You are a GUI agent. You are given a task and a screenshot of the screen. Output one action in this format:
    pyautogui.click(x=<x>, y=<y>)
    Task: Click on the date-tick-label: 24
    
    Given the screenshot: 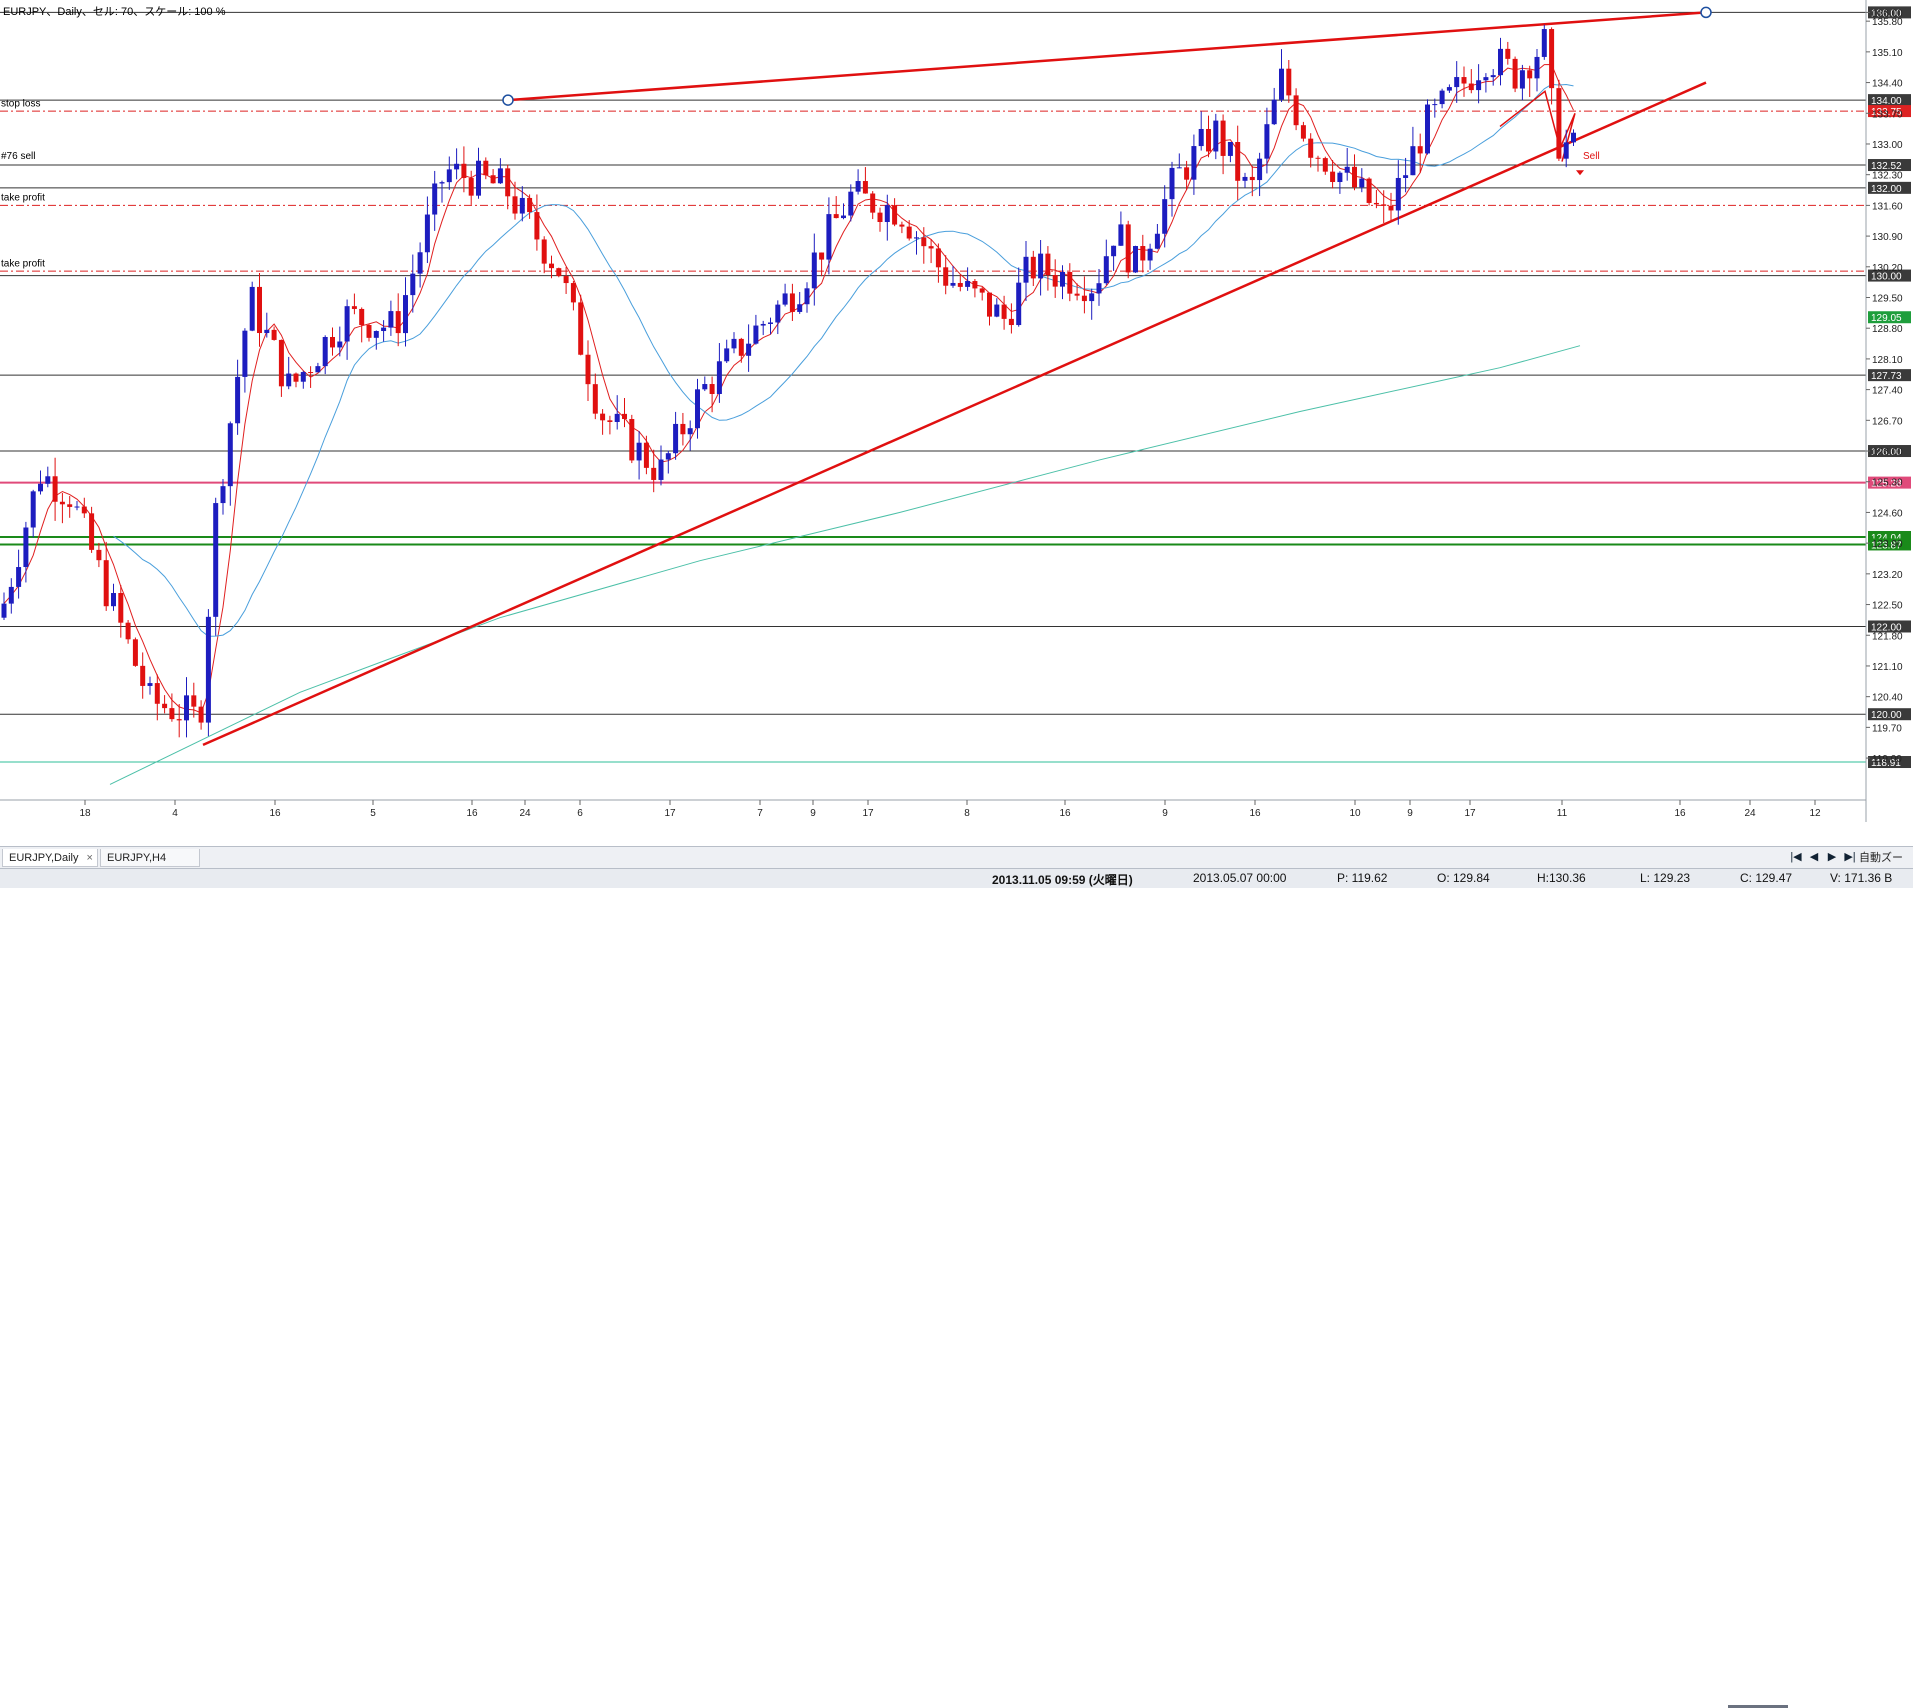 What is the action you would take?
    pyautogui.click(x=1750, y=813)
    